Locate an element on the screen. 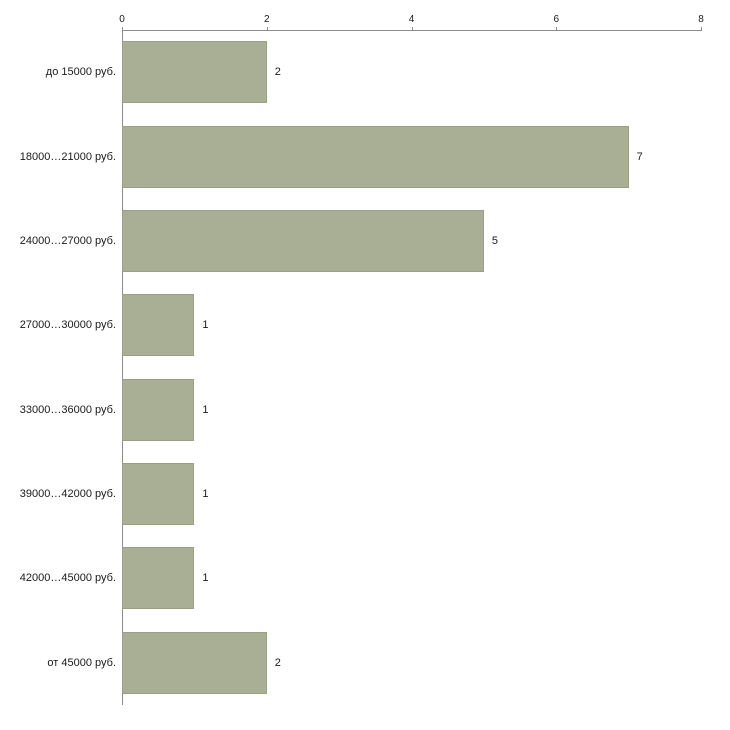 This screenshot has height=730, width=730. tick-label: 2 is located at coordinates (266, 19).